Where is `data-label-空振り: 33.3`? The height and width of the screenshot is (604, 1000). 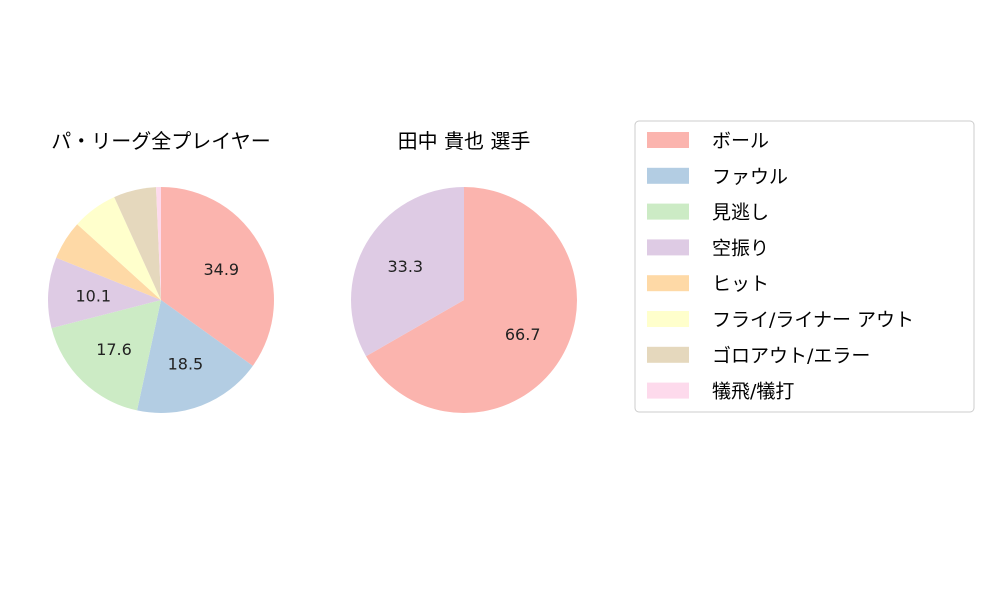
data-label-空振り: 33.3 is located at coordinates (405, 266).